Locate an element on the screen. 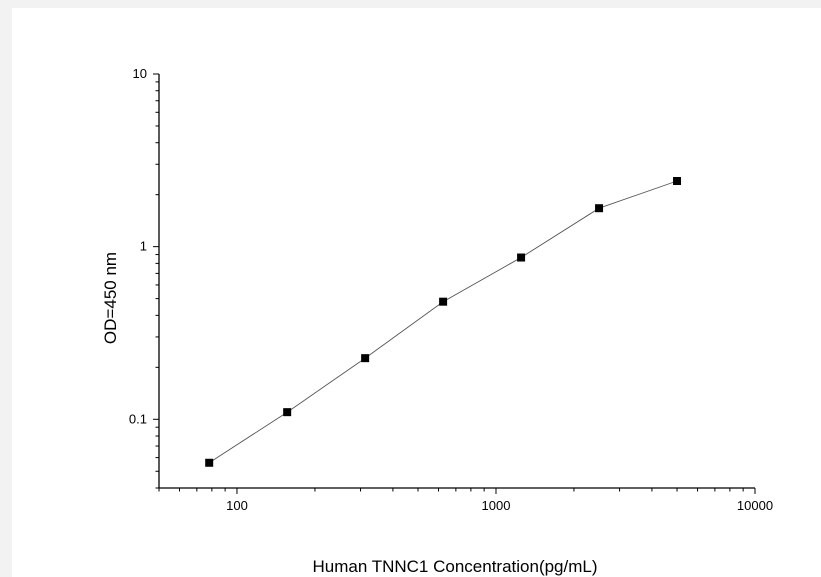 Image resolution: width=821 pixels, height=577 pixels. y-tick-label: 10 is located at coordinates (140, 73).